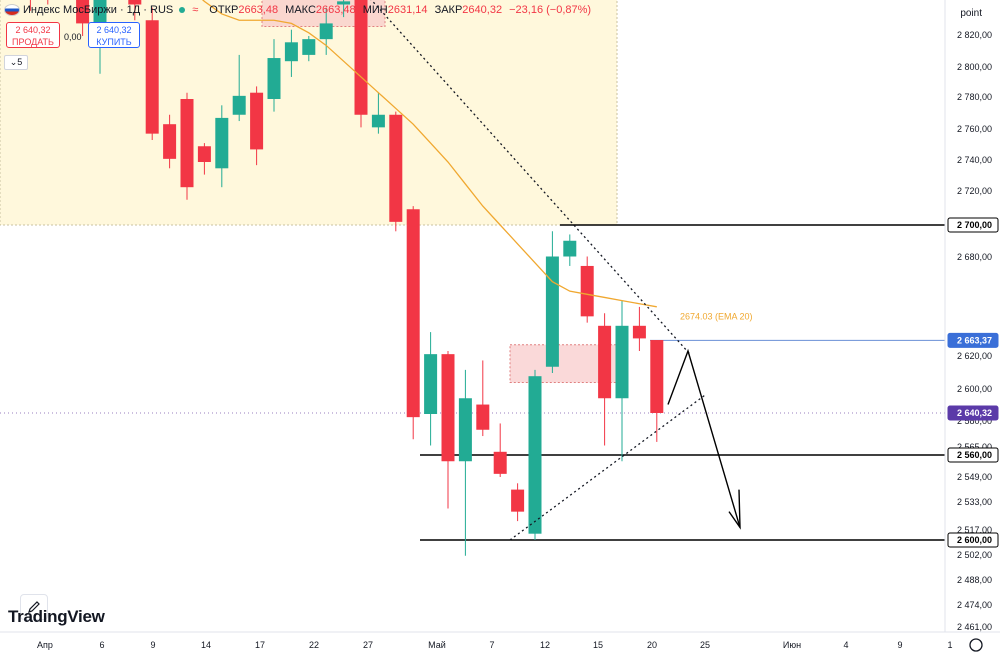  I want to click on price-label-text: 2 640,32, so click(974, 413).